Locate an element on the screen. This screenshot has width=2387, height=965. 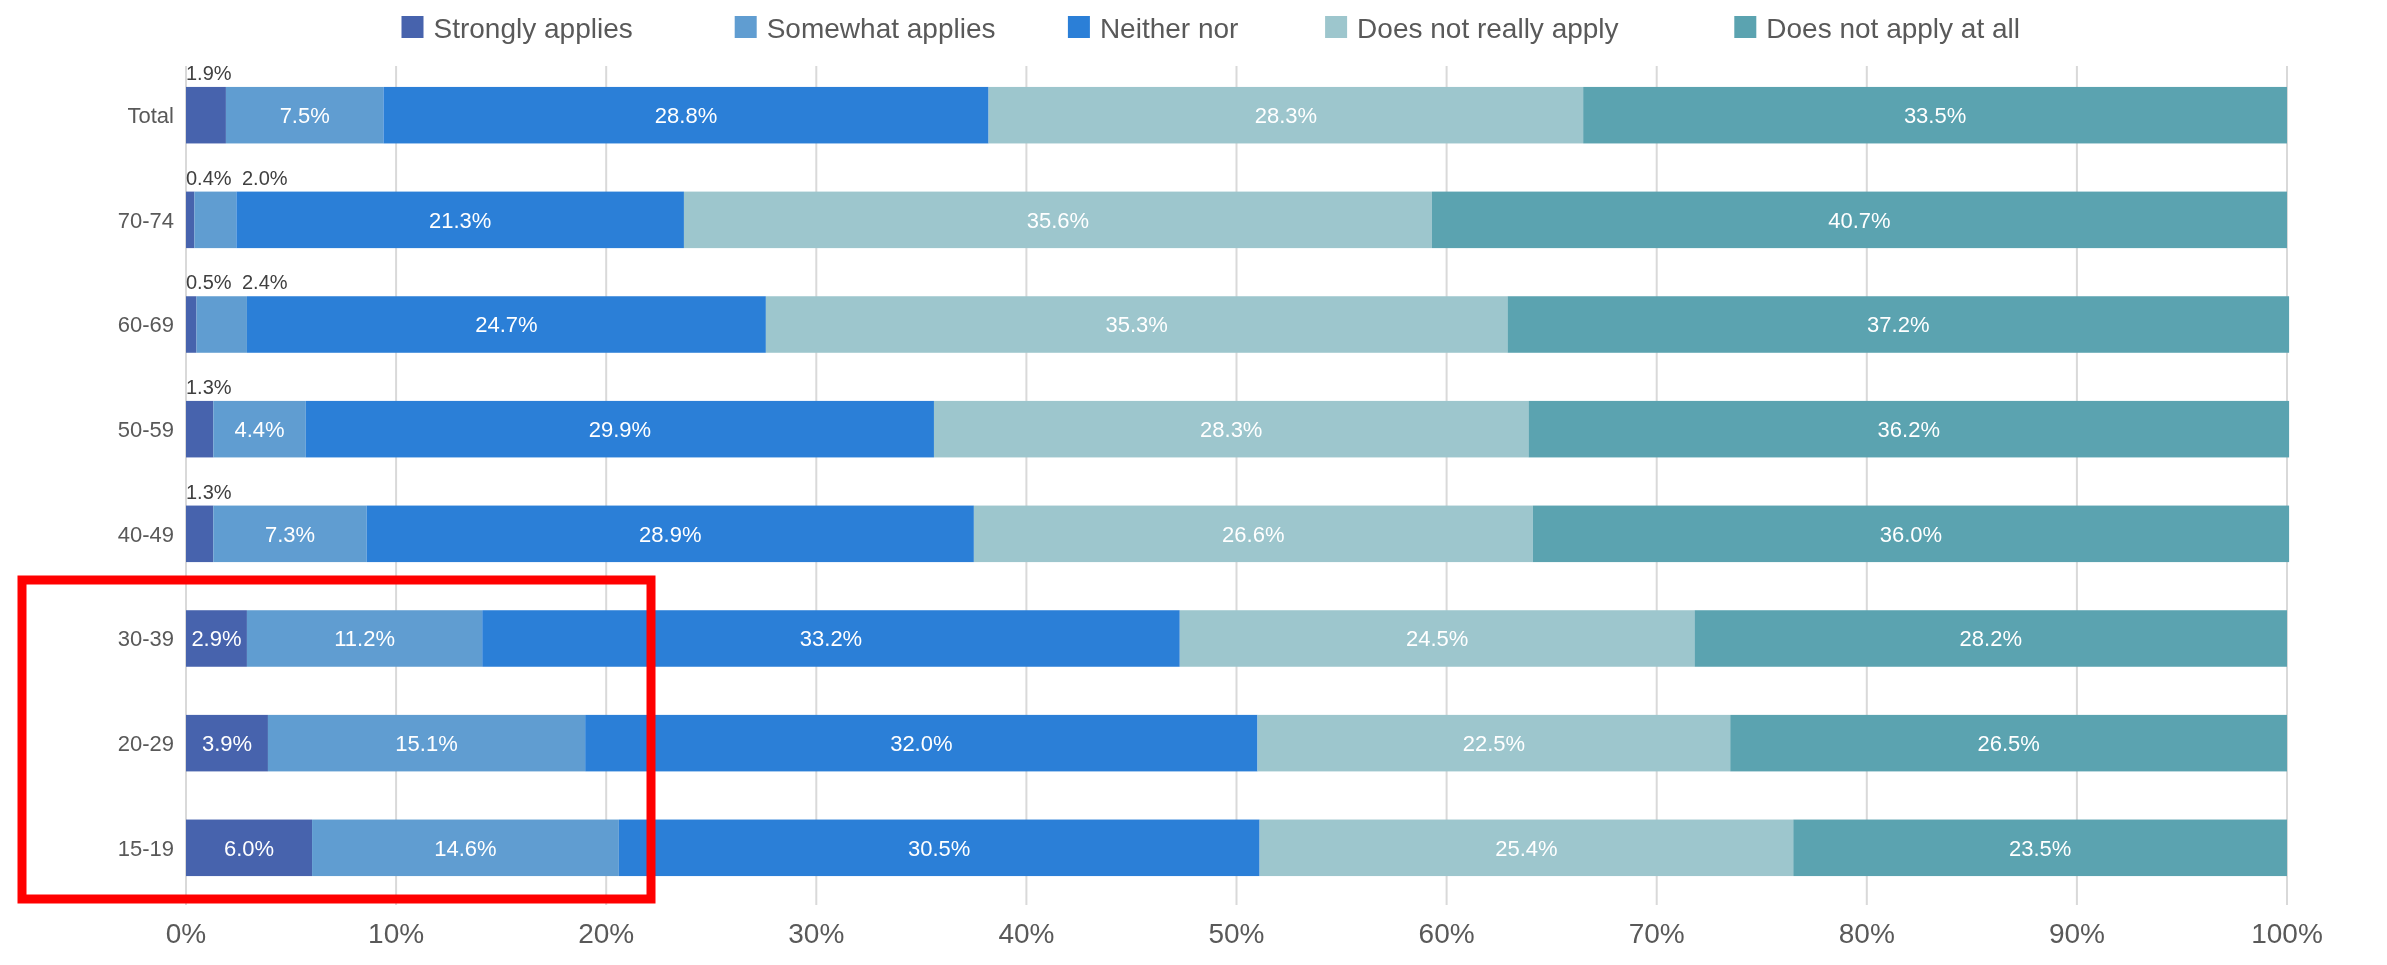
data-label: 40.7% is located at coordinates (1859, 220).